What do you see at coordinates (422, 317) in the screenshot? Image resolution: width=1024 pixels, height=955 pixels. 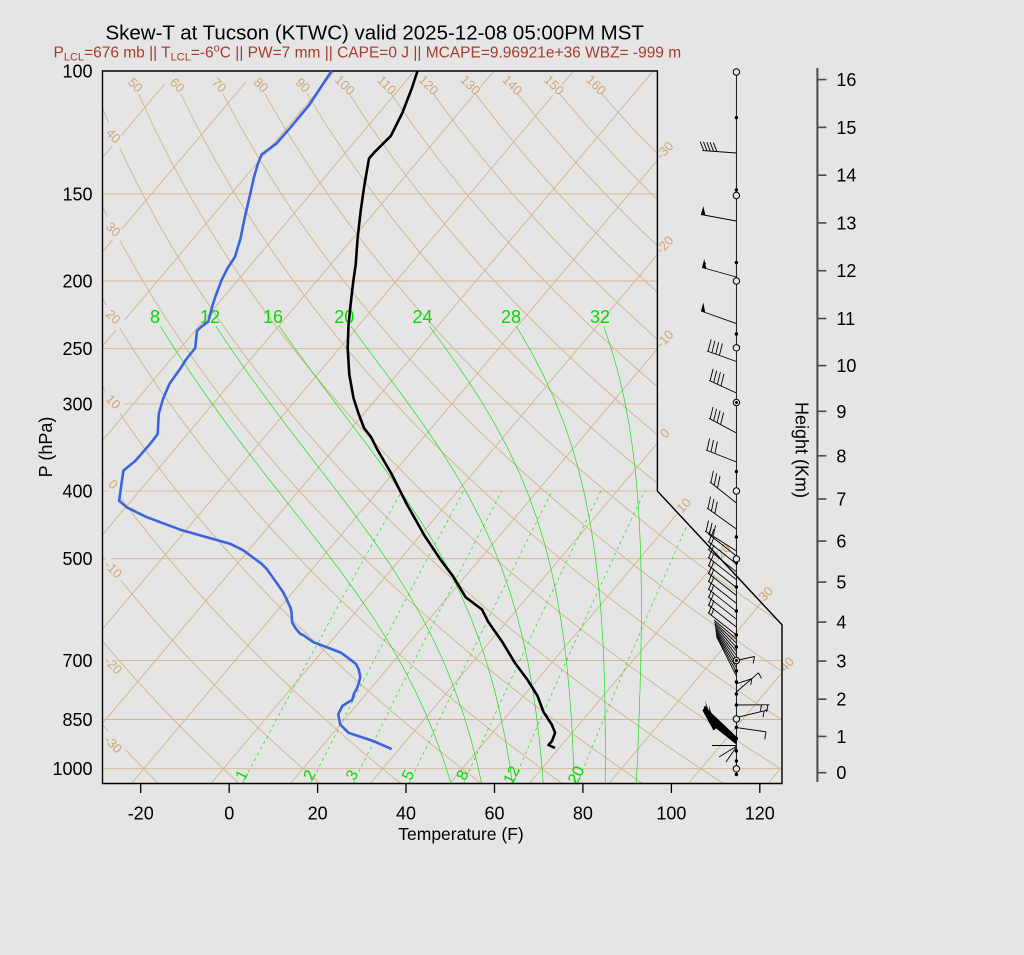 I see `svg-text: 24` at bounding box center [422, 317].